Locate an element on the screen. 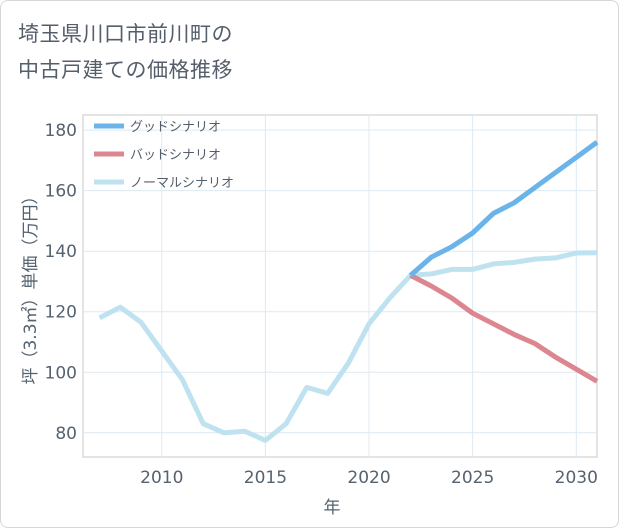 The height and width of the screenshot is (530, 621). x-tick-label: 2025 is located at coordinates (472, 478).